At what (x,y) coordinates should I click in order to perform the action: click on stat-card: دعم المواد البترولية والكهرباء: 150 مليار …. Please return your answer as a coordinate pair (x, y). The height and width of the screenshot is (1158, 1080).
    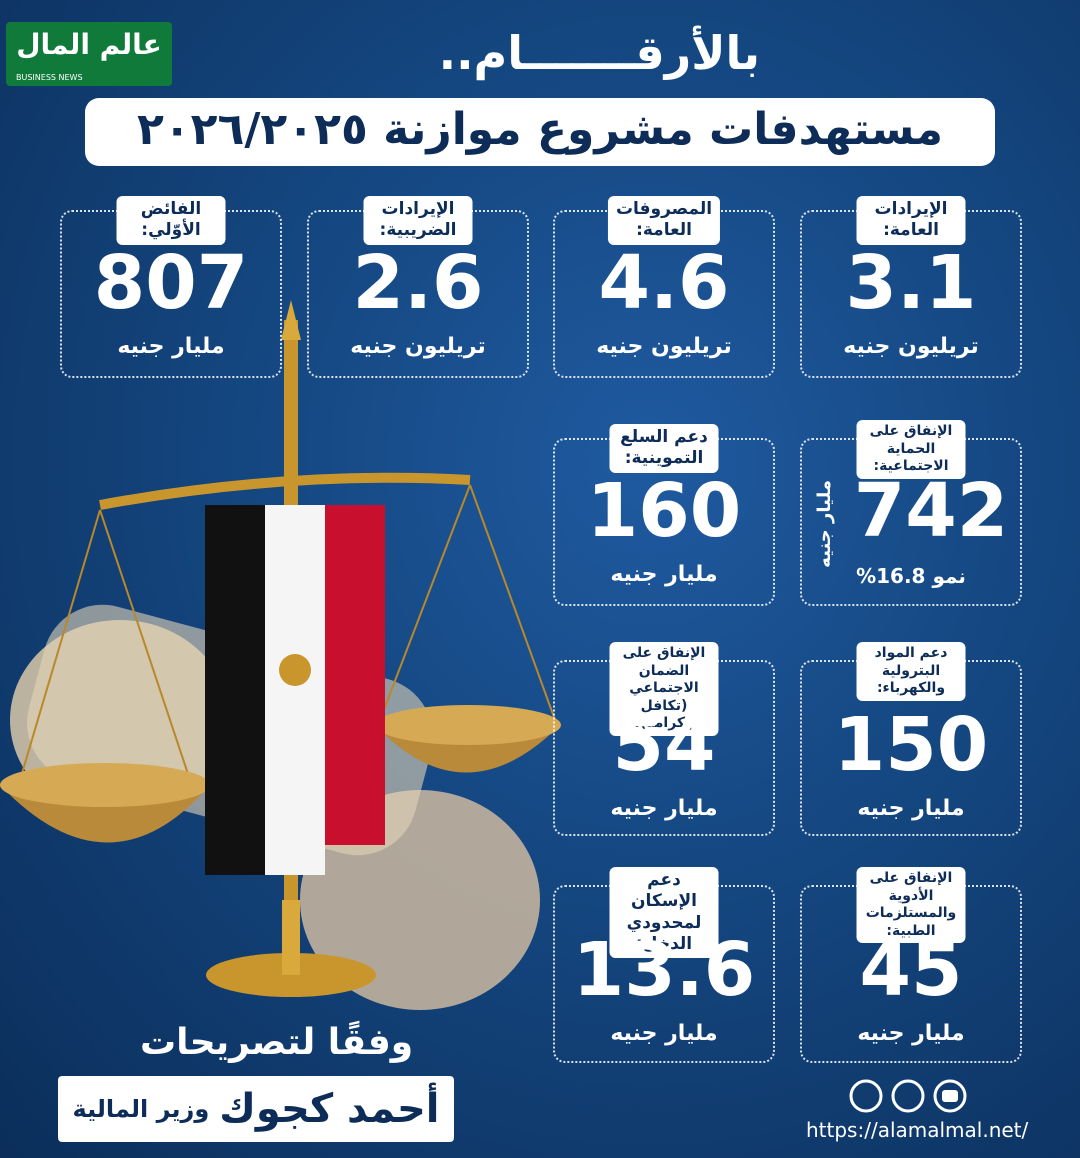
    Looking at the image, I should click on (911, 739).